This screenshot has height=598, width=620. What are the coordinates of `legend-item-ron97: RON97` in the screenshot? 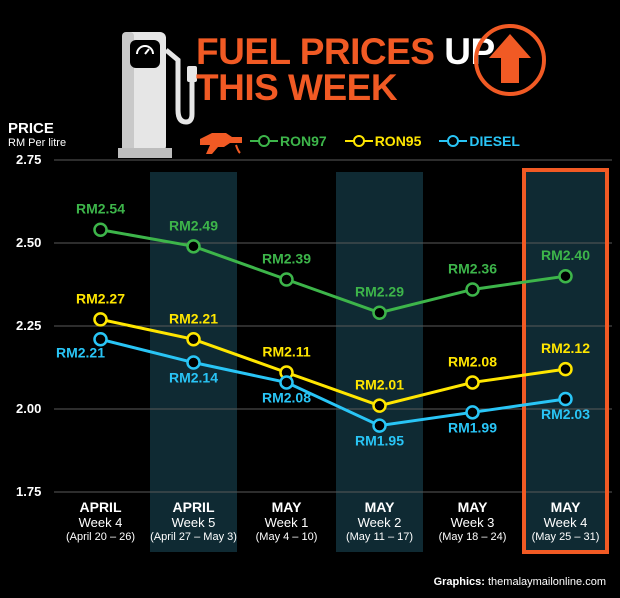 It's located at (288, 141).